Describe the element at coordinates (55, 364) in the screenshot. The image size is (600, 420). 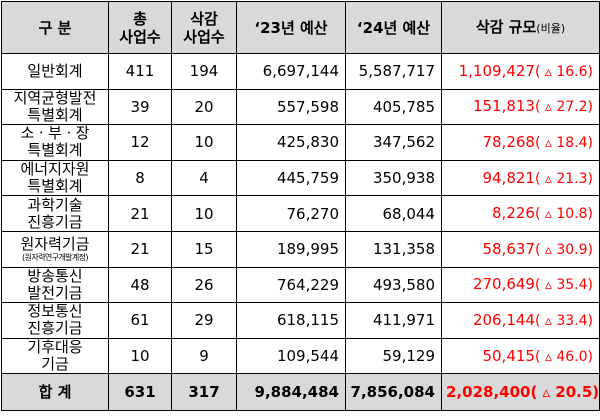
I see `row-name-line2: 기금` at that location.